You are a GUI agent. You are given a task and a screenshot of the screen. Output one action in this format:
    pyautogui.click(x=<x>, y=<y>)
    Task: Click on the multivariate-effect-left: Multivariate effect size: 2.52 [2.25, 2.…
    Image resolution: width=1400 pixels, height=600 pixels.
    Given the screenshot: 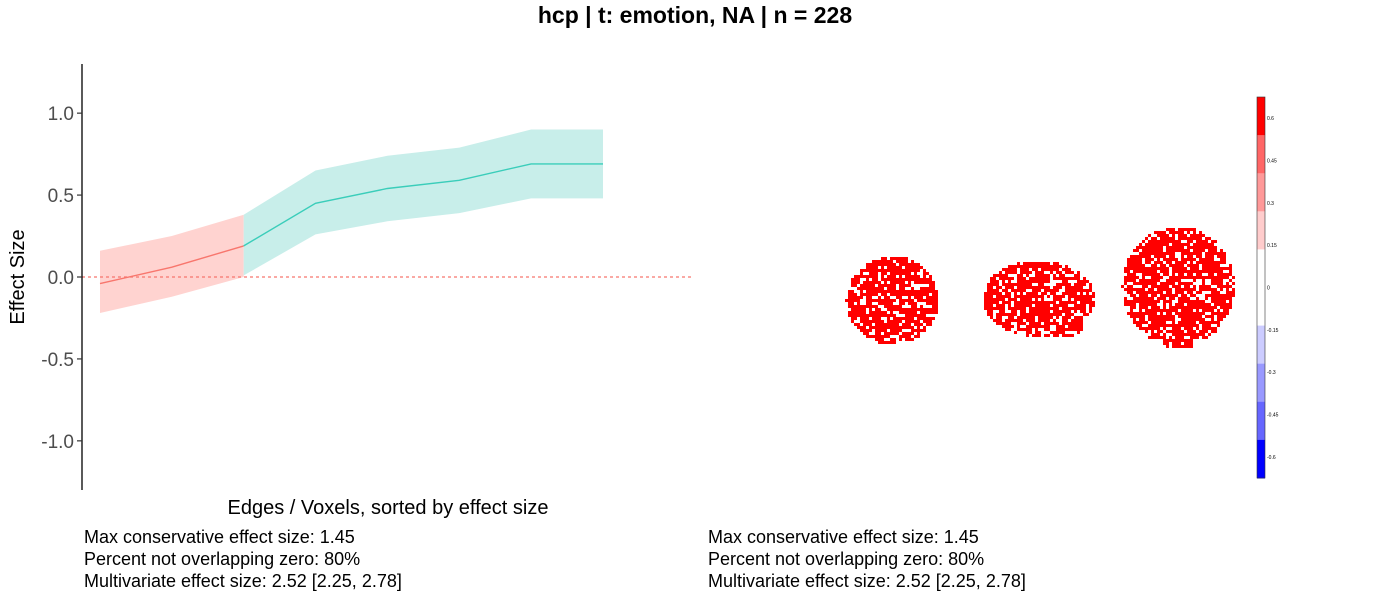 What is the action you would take?
    pyautogui.click(x=243, y=581)
    